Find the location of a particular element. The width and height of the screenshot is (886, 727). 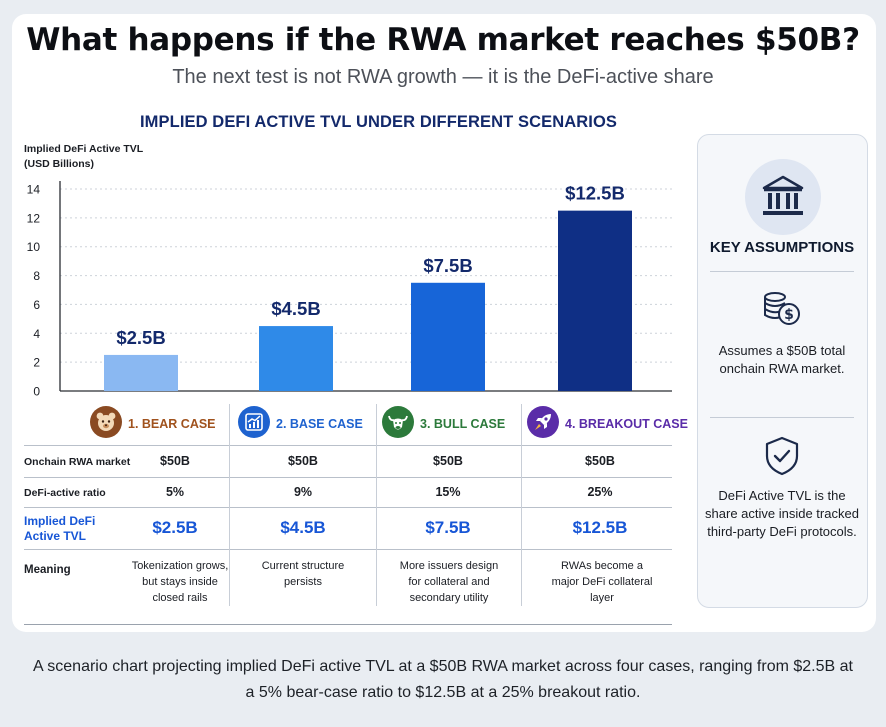

y-tick-label: 6 is located at coordinates (36, 305).